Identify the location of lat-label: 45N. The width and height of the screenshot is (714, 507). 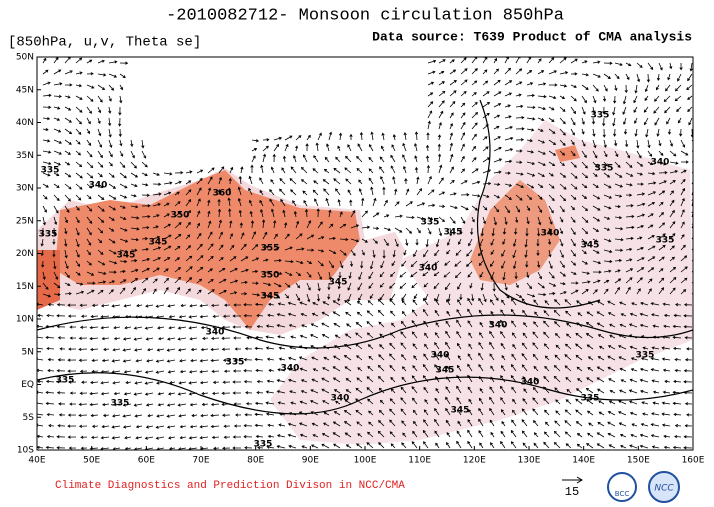
(25, 90).